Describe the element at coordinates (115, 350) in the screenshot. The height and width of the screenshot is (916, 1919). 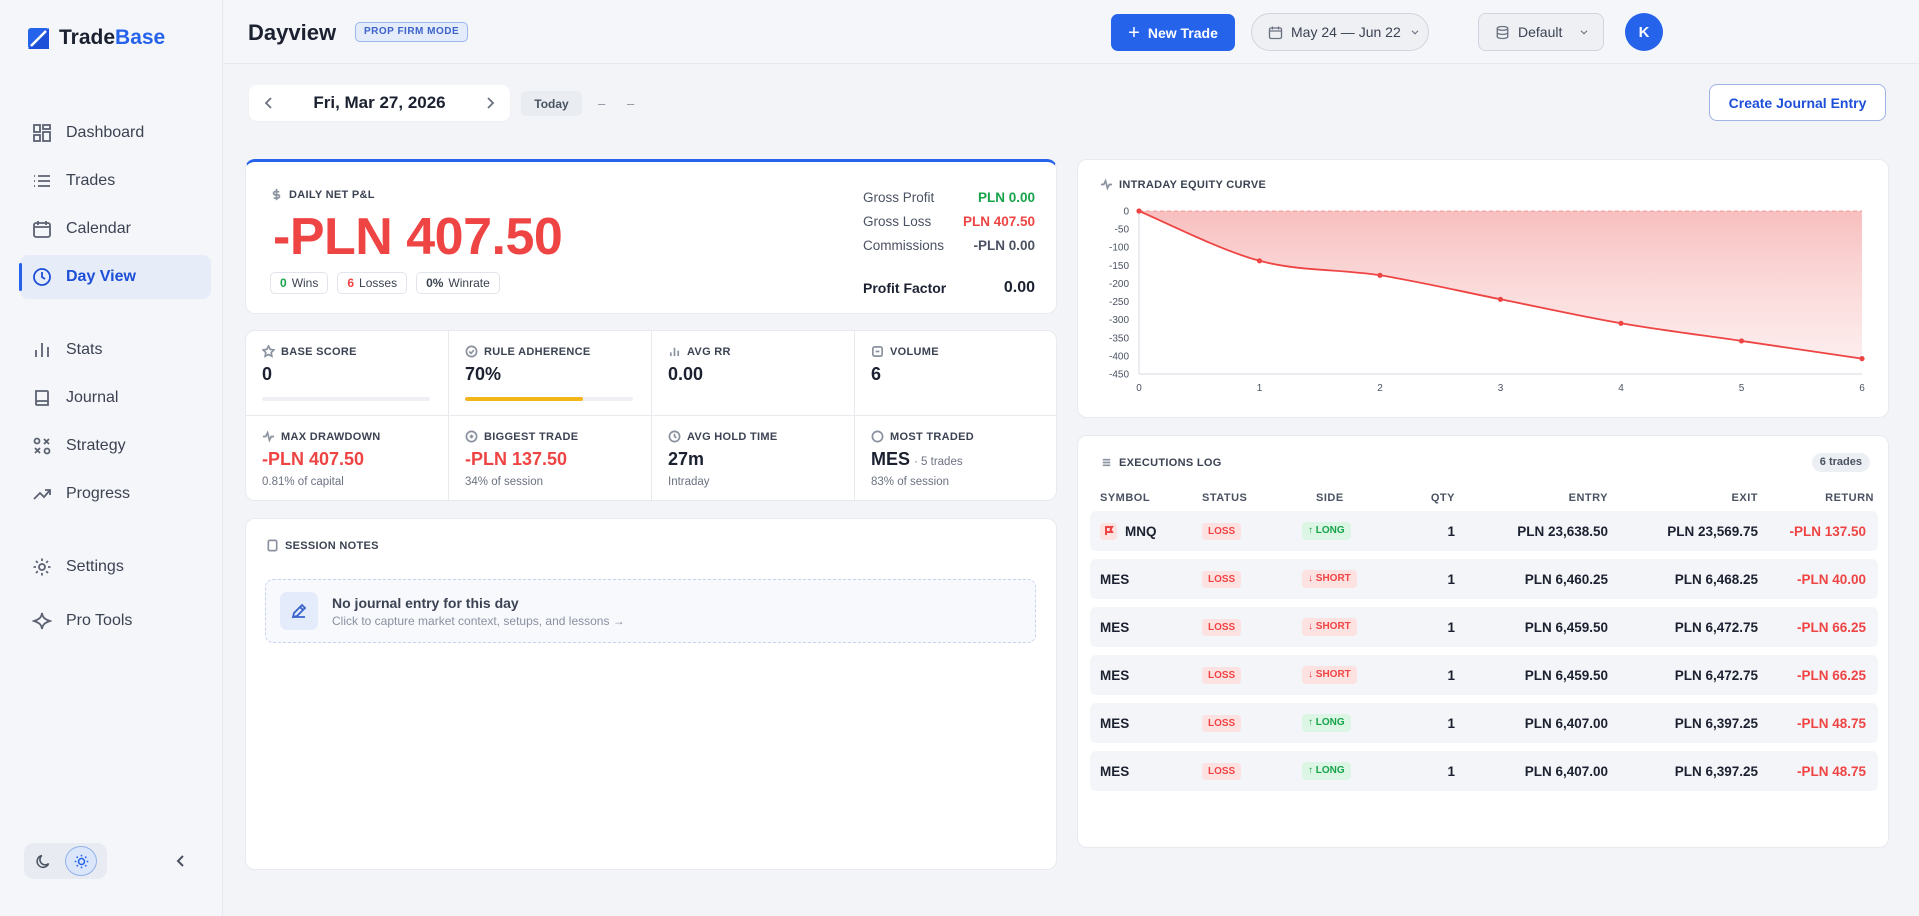
I see `sidebar-item-stats: Stats` at that location.